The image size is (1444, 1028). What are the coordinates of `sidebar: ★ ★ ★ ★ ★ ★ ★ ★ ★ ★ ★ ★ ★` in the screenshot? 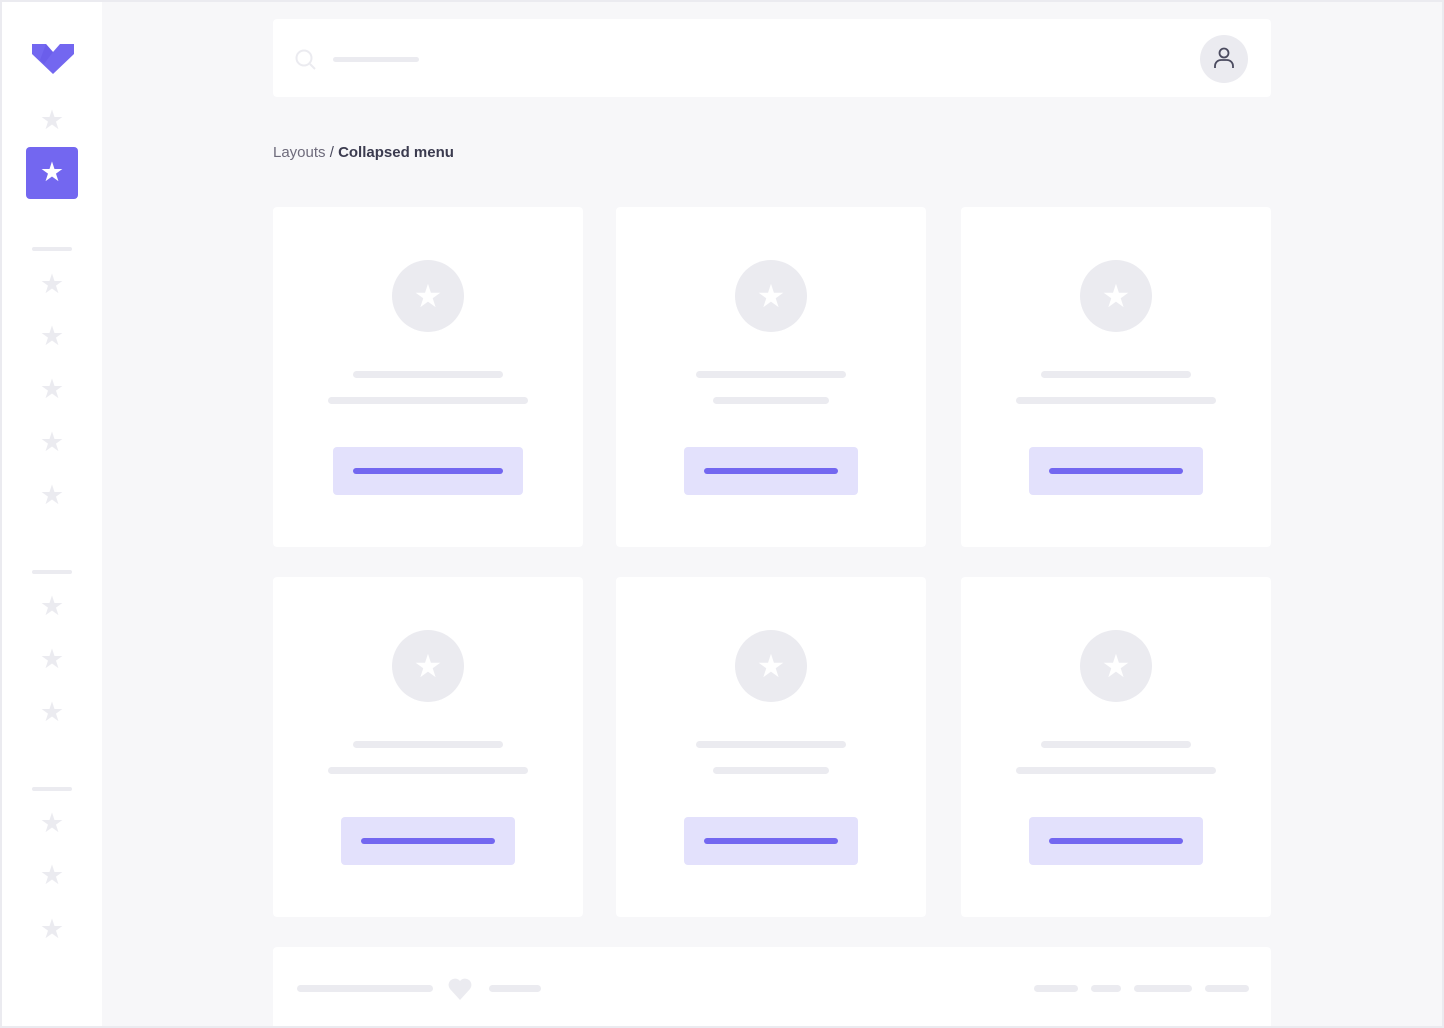 It's located at (52, 514).